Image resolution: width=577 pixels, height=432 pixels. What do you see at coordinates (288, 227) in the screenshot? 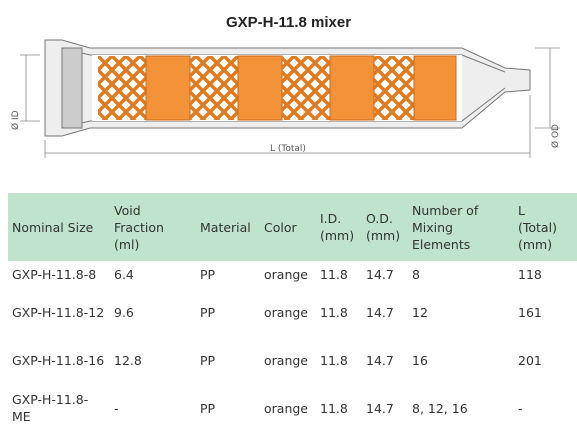
I see `header-cell: Color` at bounding box center [288, 227].